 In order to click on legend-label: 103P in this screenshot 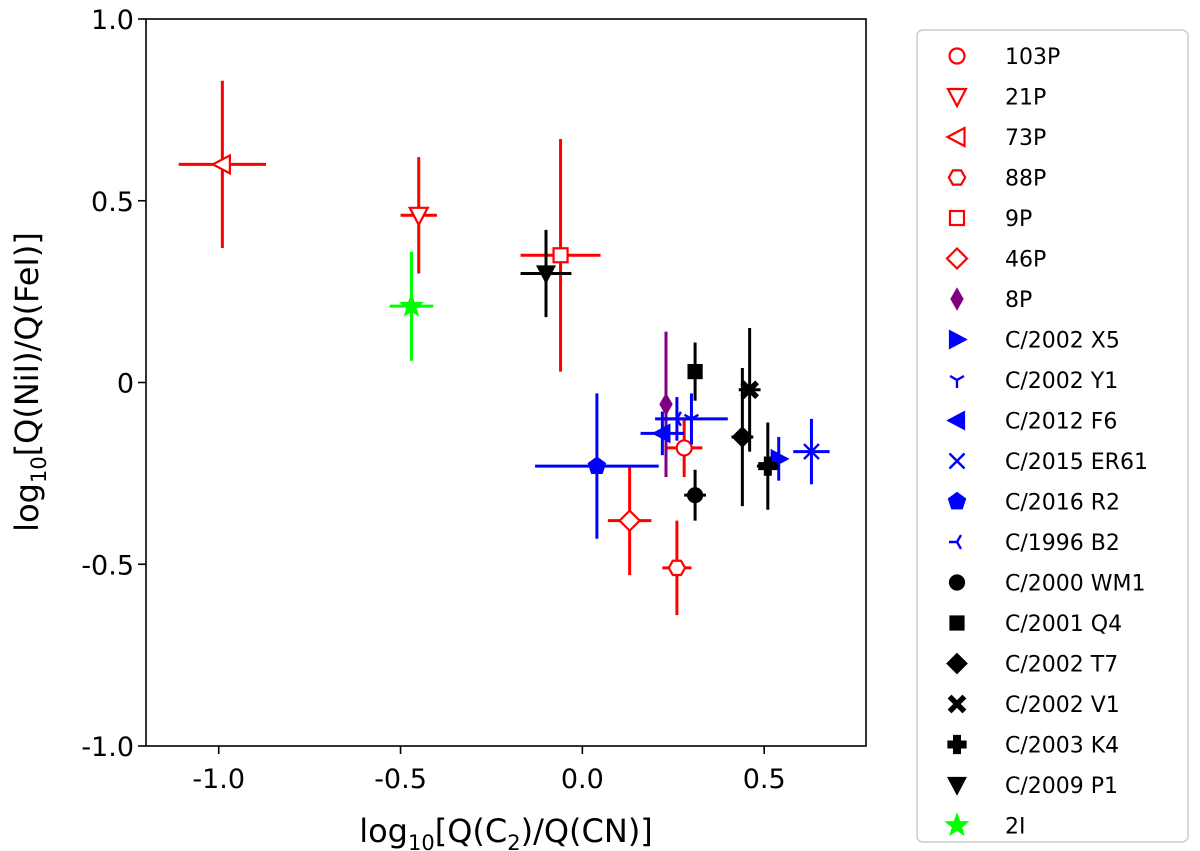, I will do `click(1032, 57)`.